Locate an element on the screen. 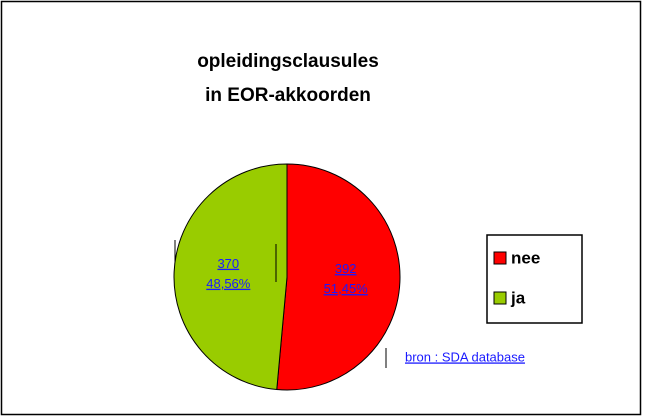  data-label: 51,45% is located at coordinates (346, 288).